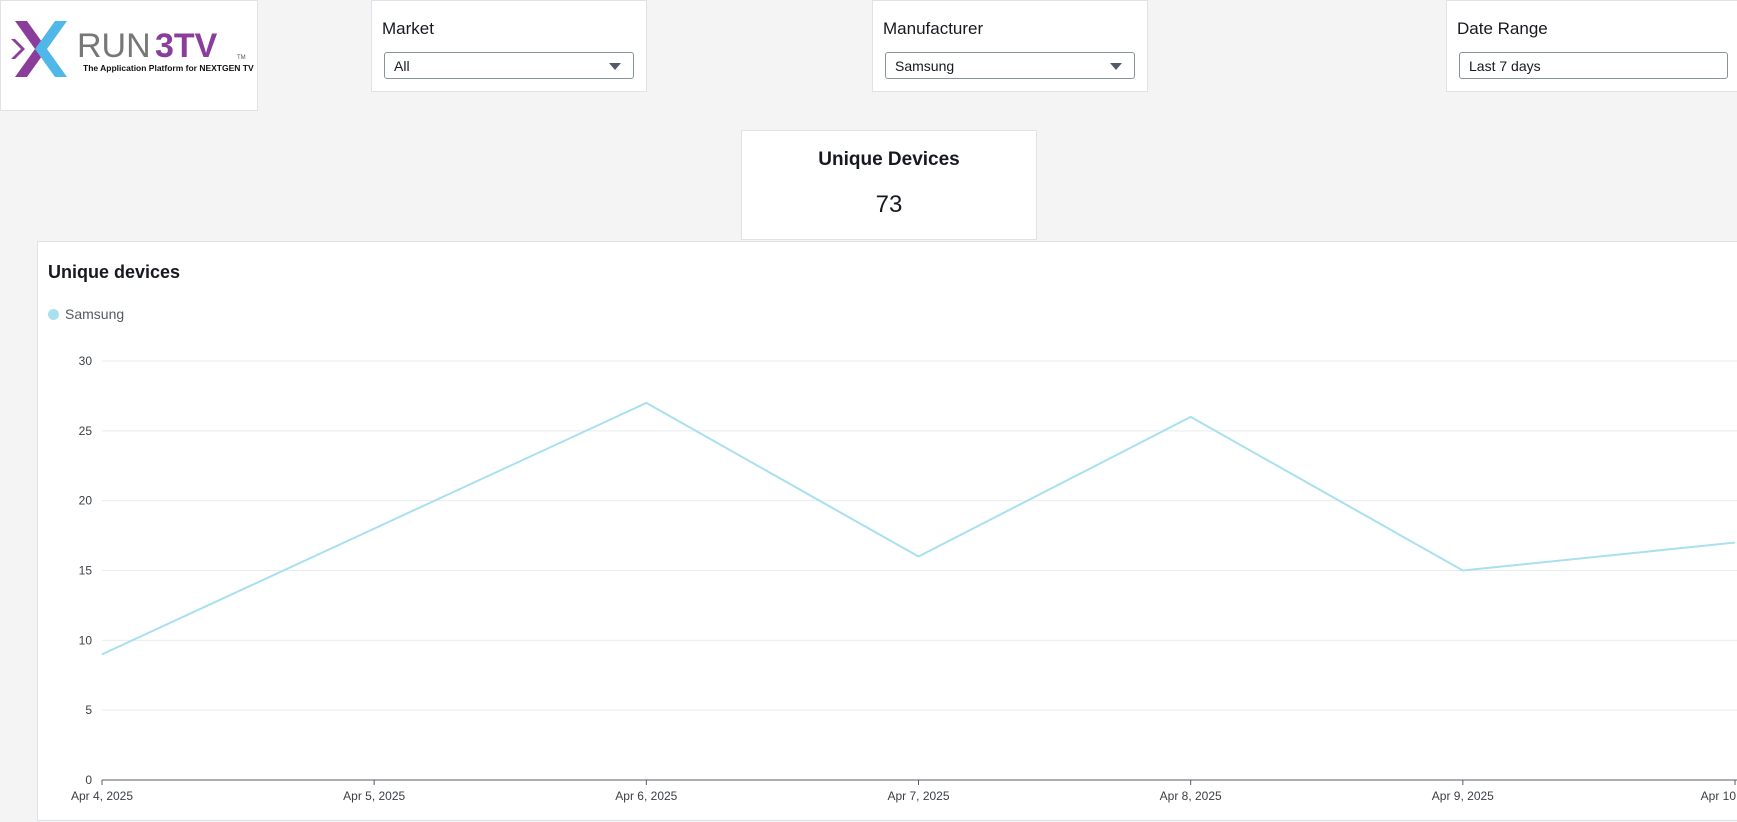 The width and height of the screenshot is (1737, 822). What do you see at coordinates (102, 796) in the screenshot?
I see `x-tick-label: Apr 4, 2025` at bounding box center [102, 796].